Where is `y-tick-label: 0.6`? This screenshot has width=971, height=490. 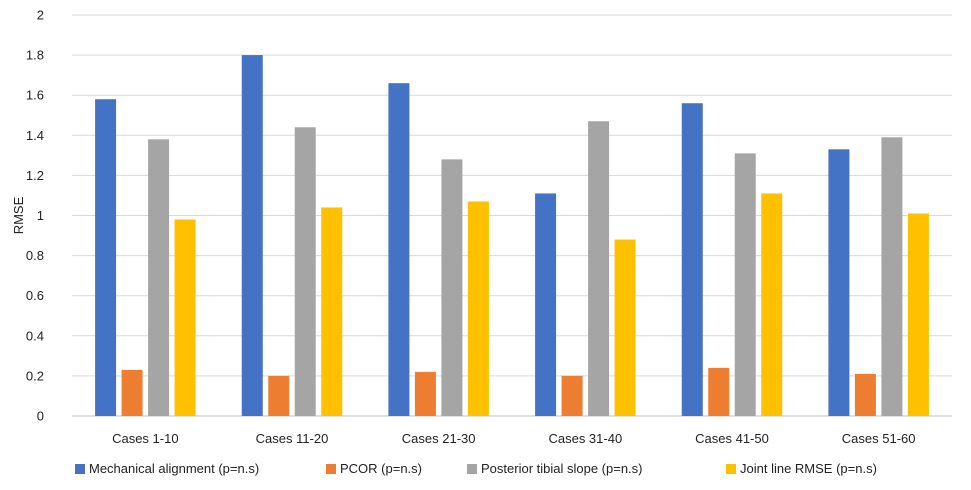 y-tick-label: 0.6 is located at coordinates (35, 295).